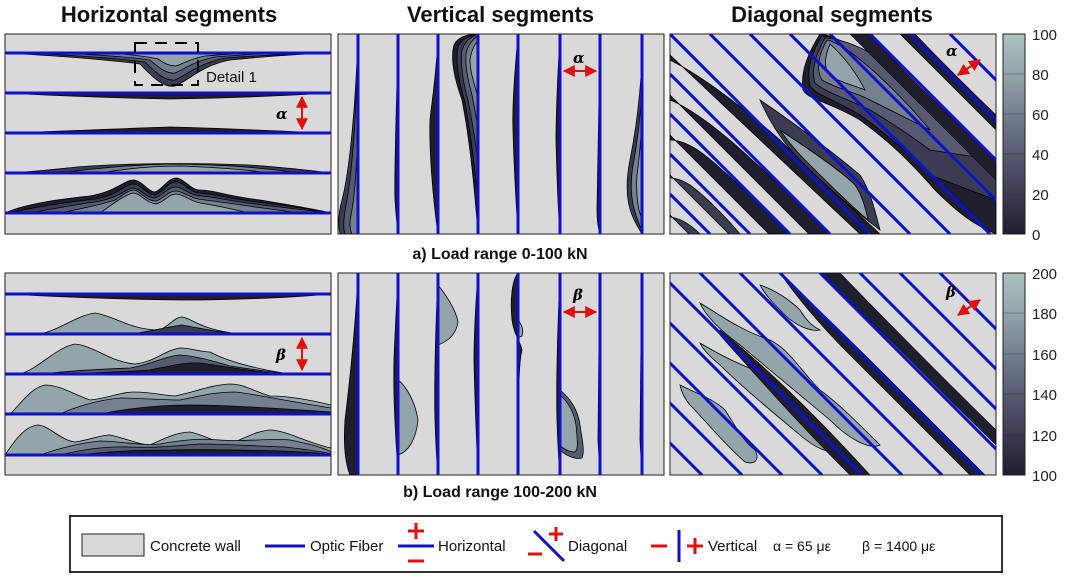 This screenshot has width=1080, height=579. I want to click on alpha-label-horizontal: α, so click(282, 114).